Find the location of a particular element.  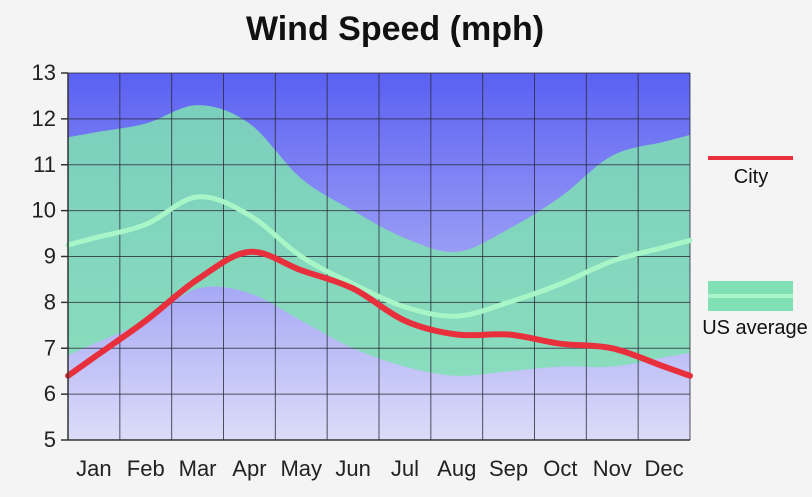

y-tick-label: 10 is located at coordinates (44, 210).